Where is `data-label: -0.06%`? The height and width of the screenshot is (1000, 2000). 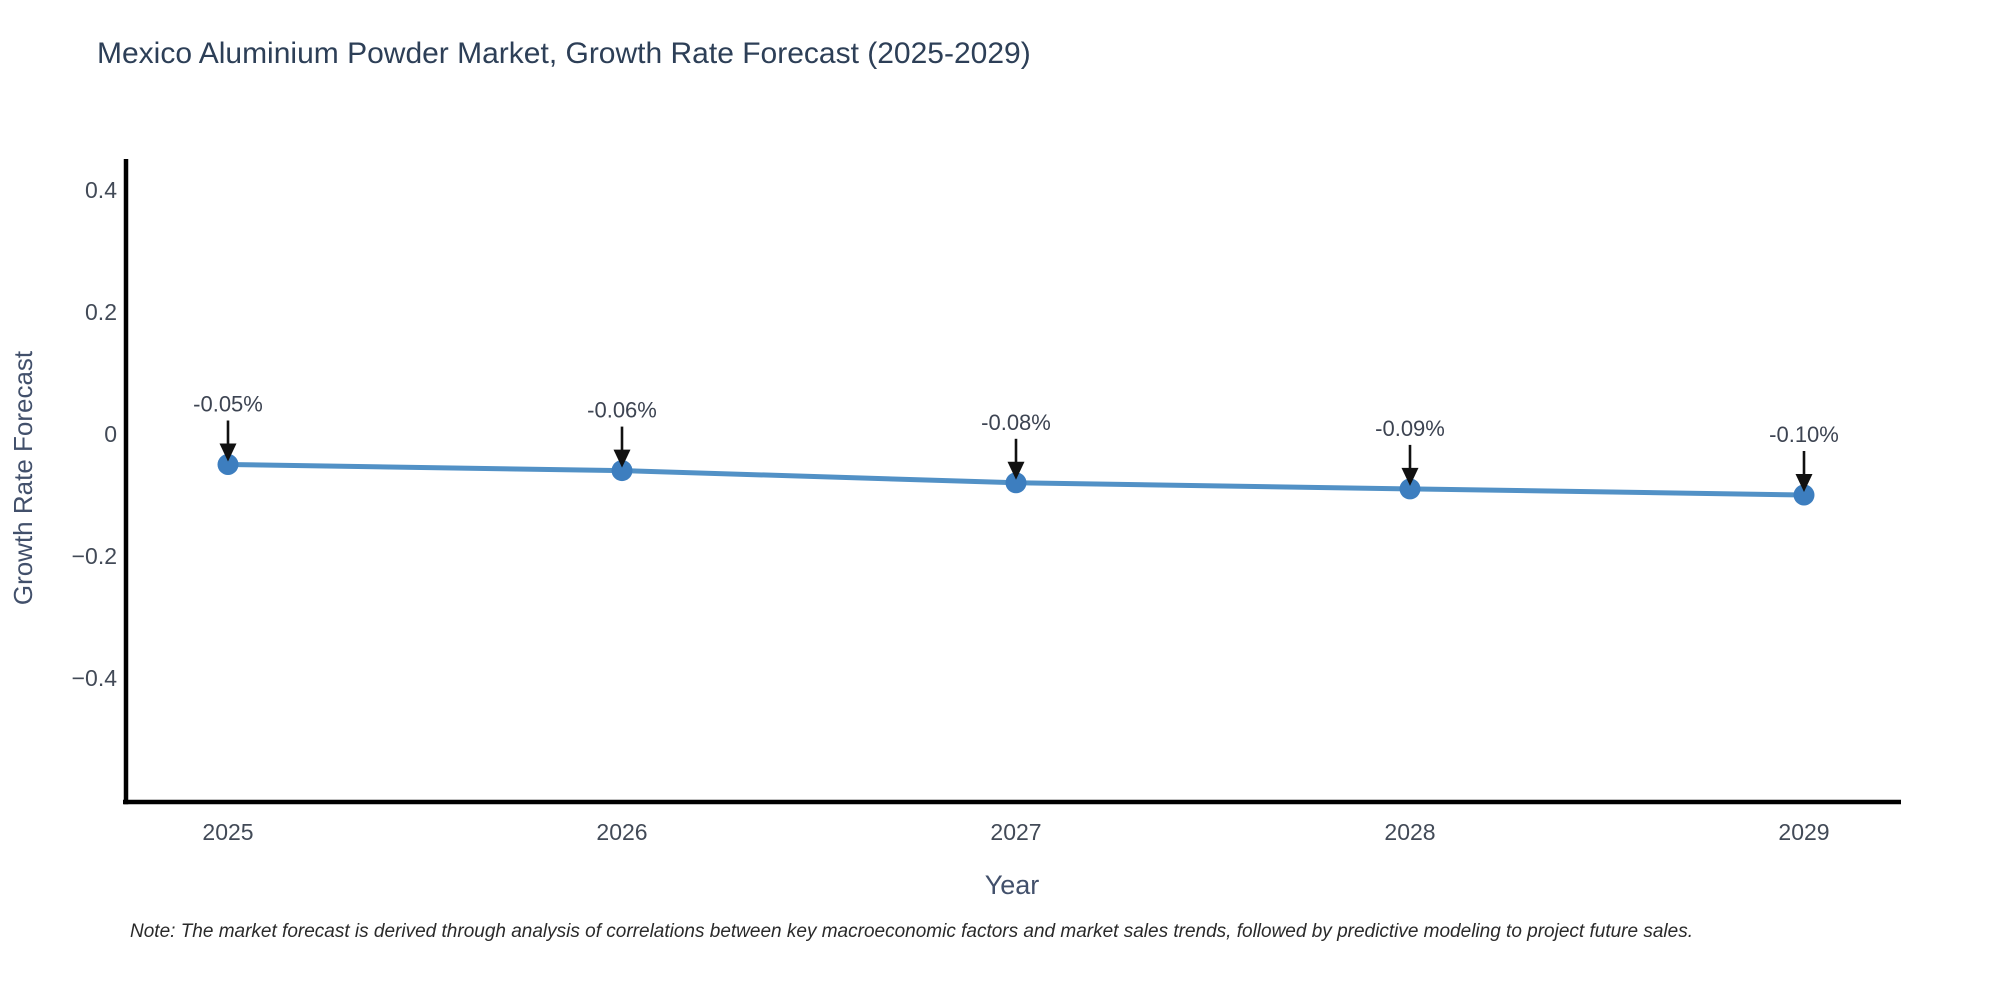 data-label: -0.06% is located at coordinates (622, 410).